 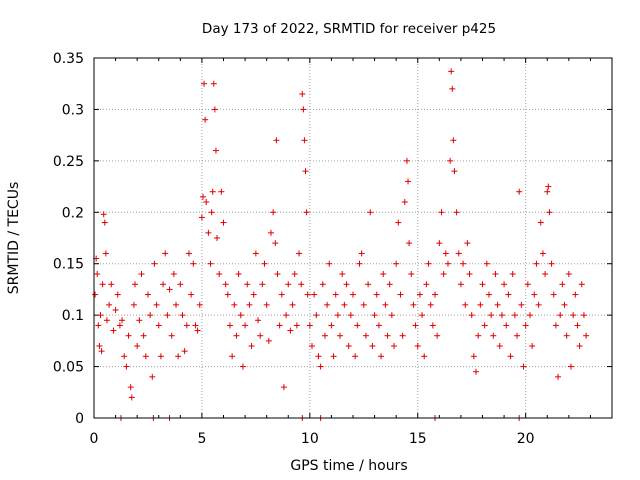 I want to click on y-tick-label: 0.15, so click(x=68, y=265).